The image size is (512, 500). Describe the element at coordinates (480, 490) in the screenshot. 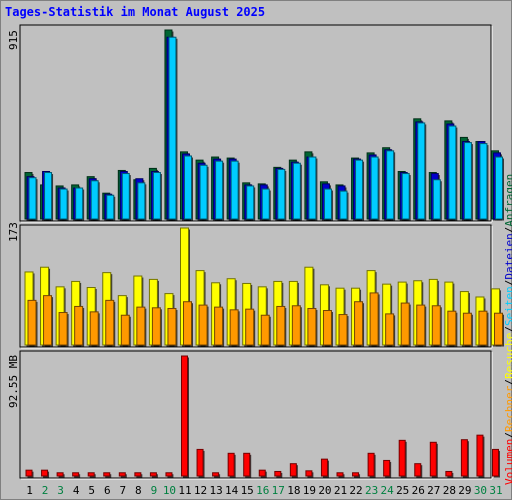

I see `x-tick-label-day-30: 30` at that location.